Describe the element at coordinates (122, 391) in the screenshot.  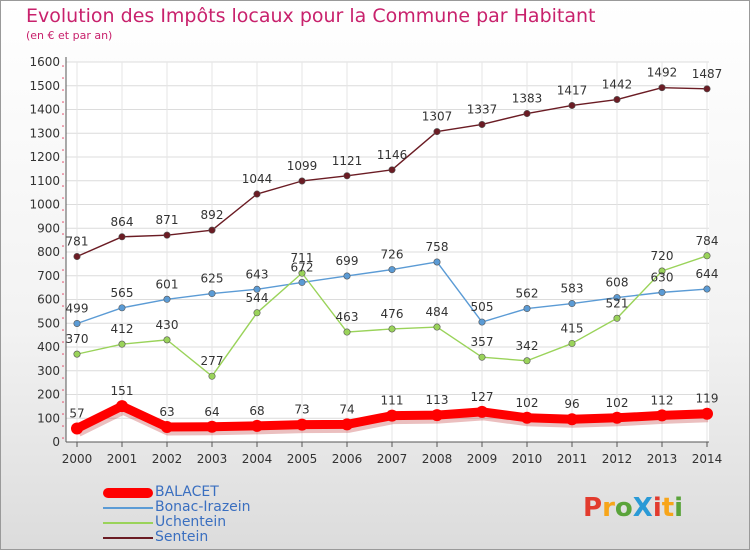
I see `data-label: 151` at that location.